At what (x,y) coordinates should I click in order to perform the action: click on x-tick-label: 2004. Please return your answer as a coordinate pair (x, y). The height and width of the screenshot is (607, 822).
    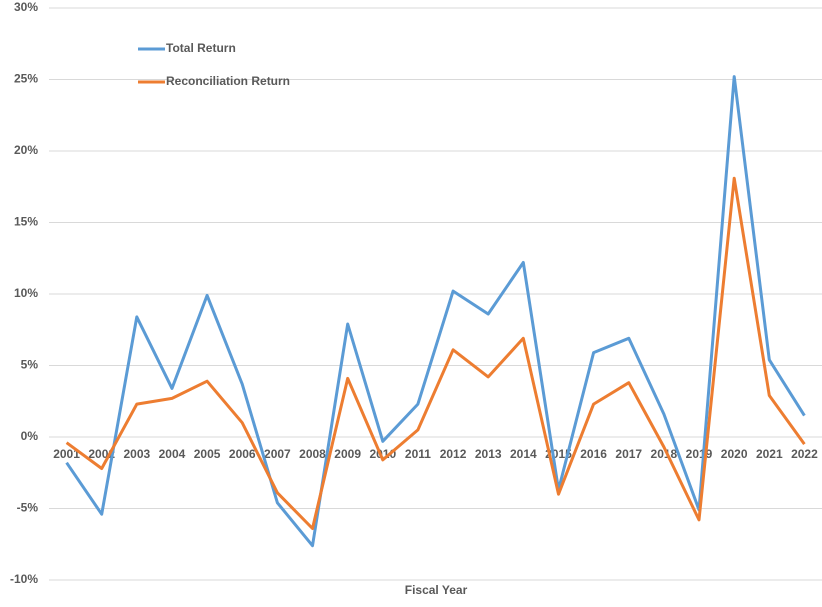
    Looking at the image, I should click on (172, 454).